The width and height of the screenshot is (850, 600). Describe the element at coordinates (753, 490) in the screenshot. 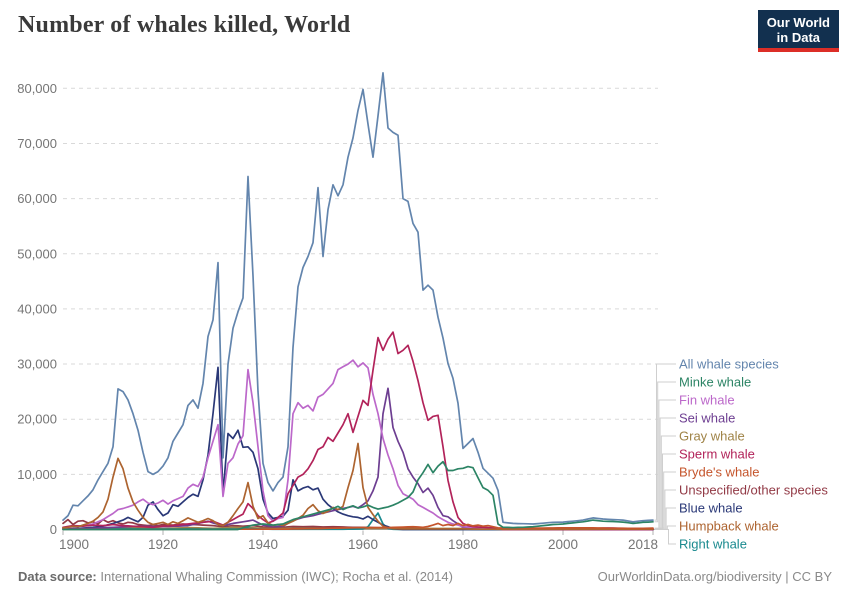

I see `legend-item-unspecified: Unspecified/other species` at that location.